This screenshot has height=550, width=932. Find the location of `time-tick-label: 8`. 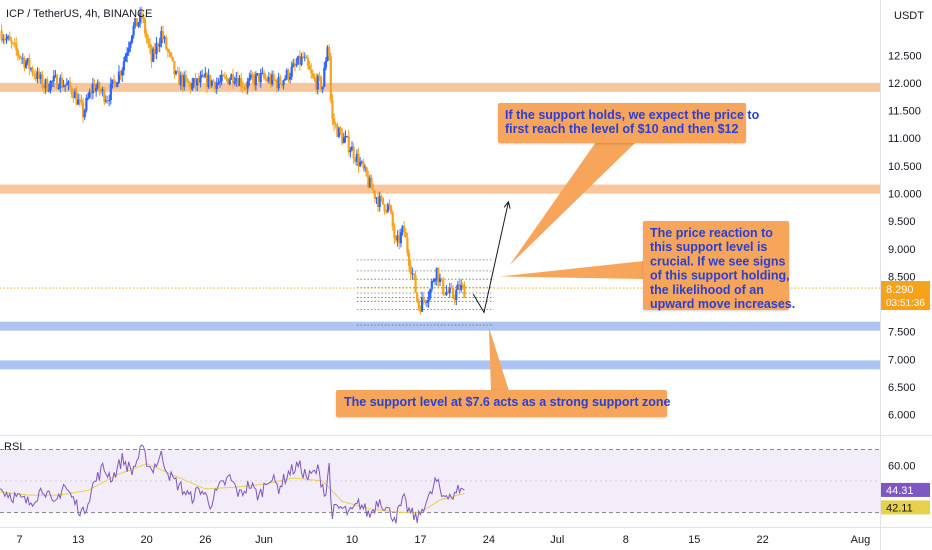

time-tick-label: 8 is located at coordinates (626, 540).